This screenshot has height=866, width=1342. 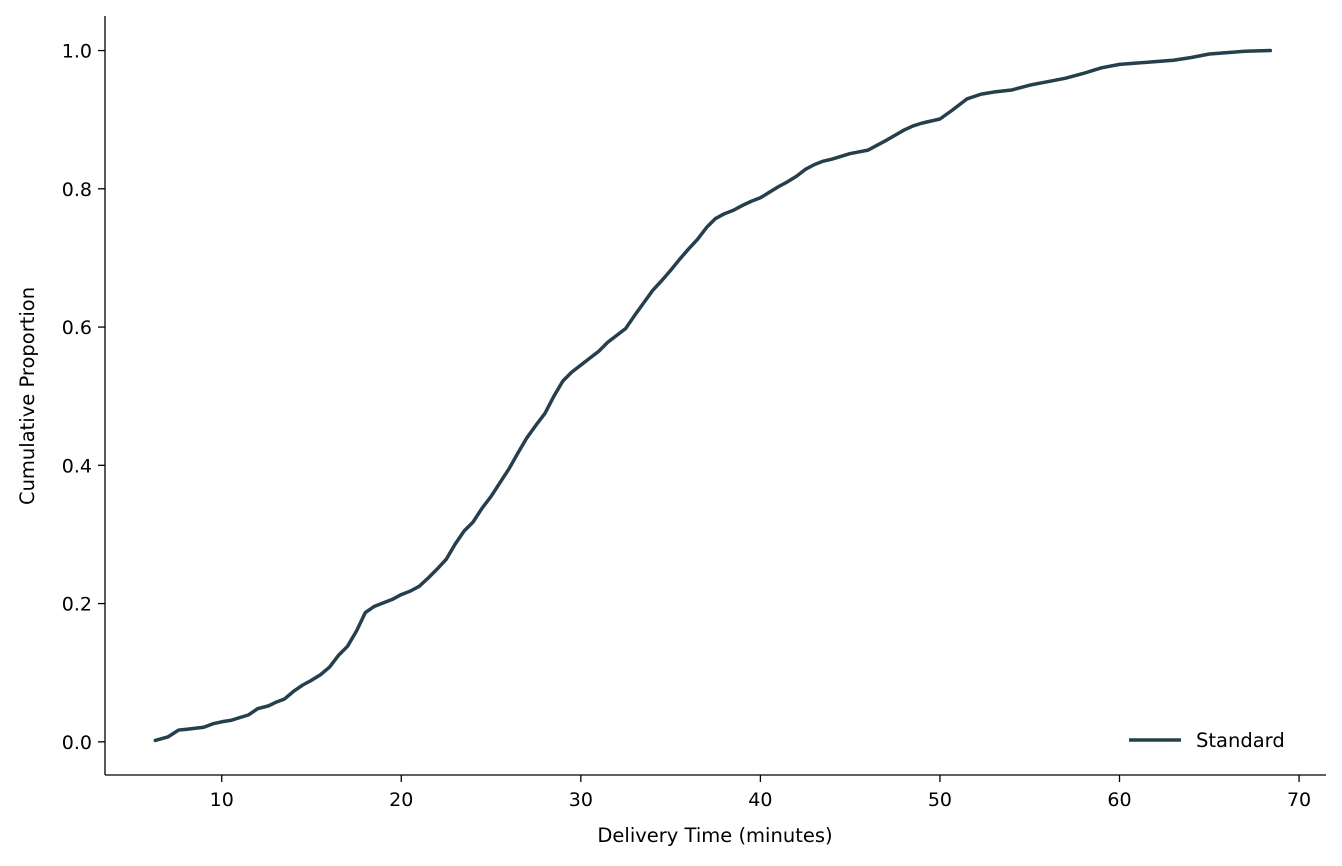 I want to click on x-tick-label: 70, so click(x=1299, y=800).